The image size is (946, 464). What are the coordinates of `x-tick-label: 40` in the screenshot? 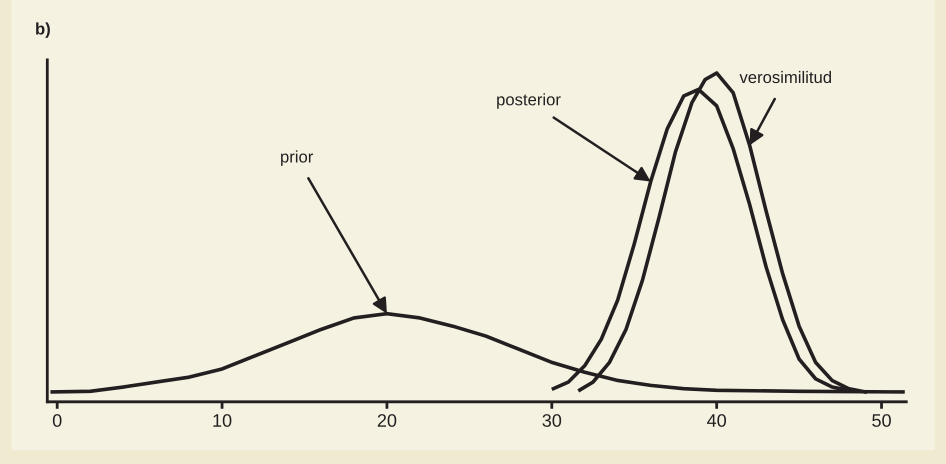 It's located at (716, 420).